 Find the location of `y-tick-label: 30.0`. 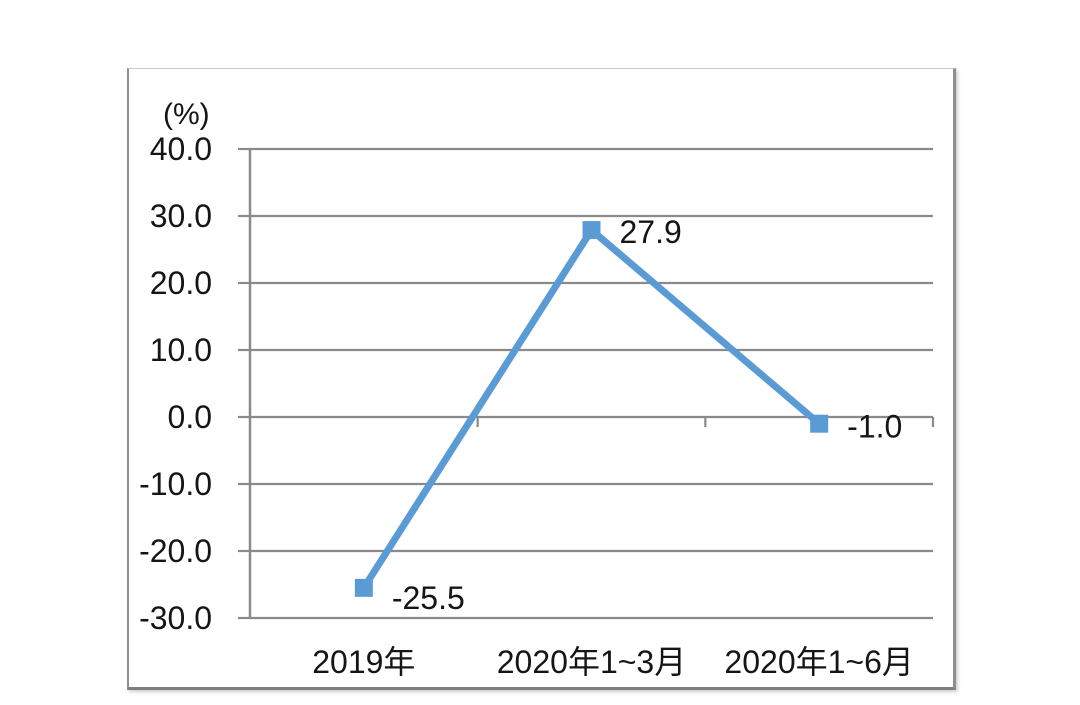

y-tick-label: 30.0 is located at coordinates (181, 216).